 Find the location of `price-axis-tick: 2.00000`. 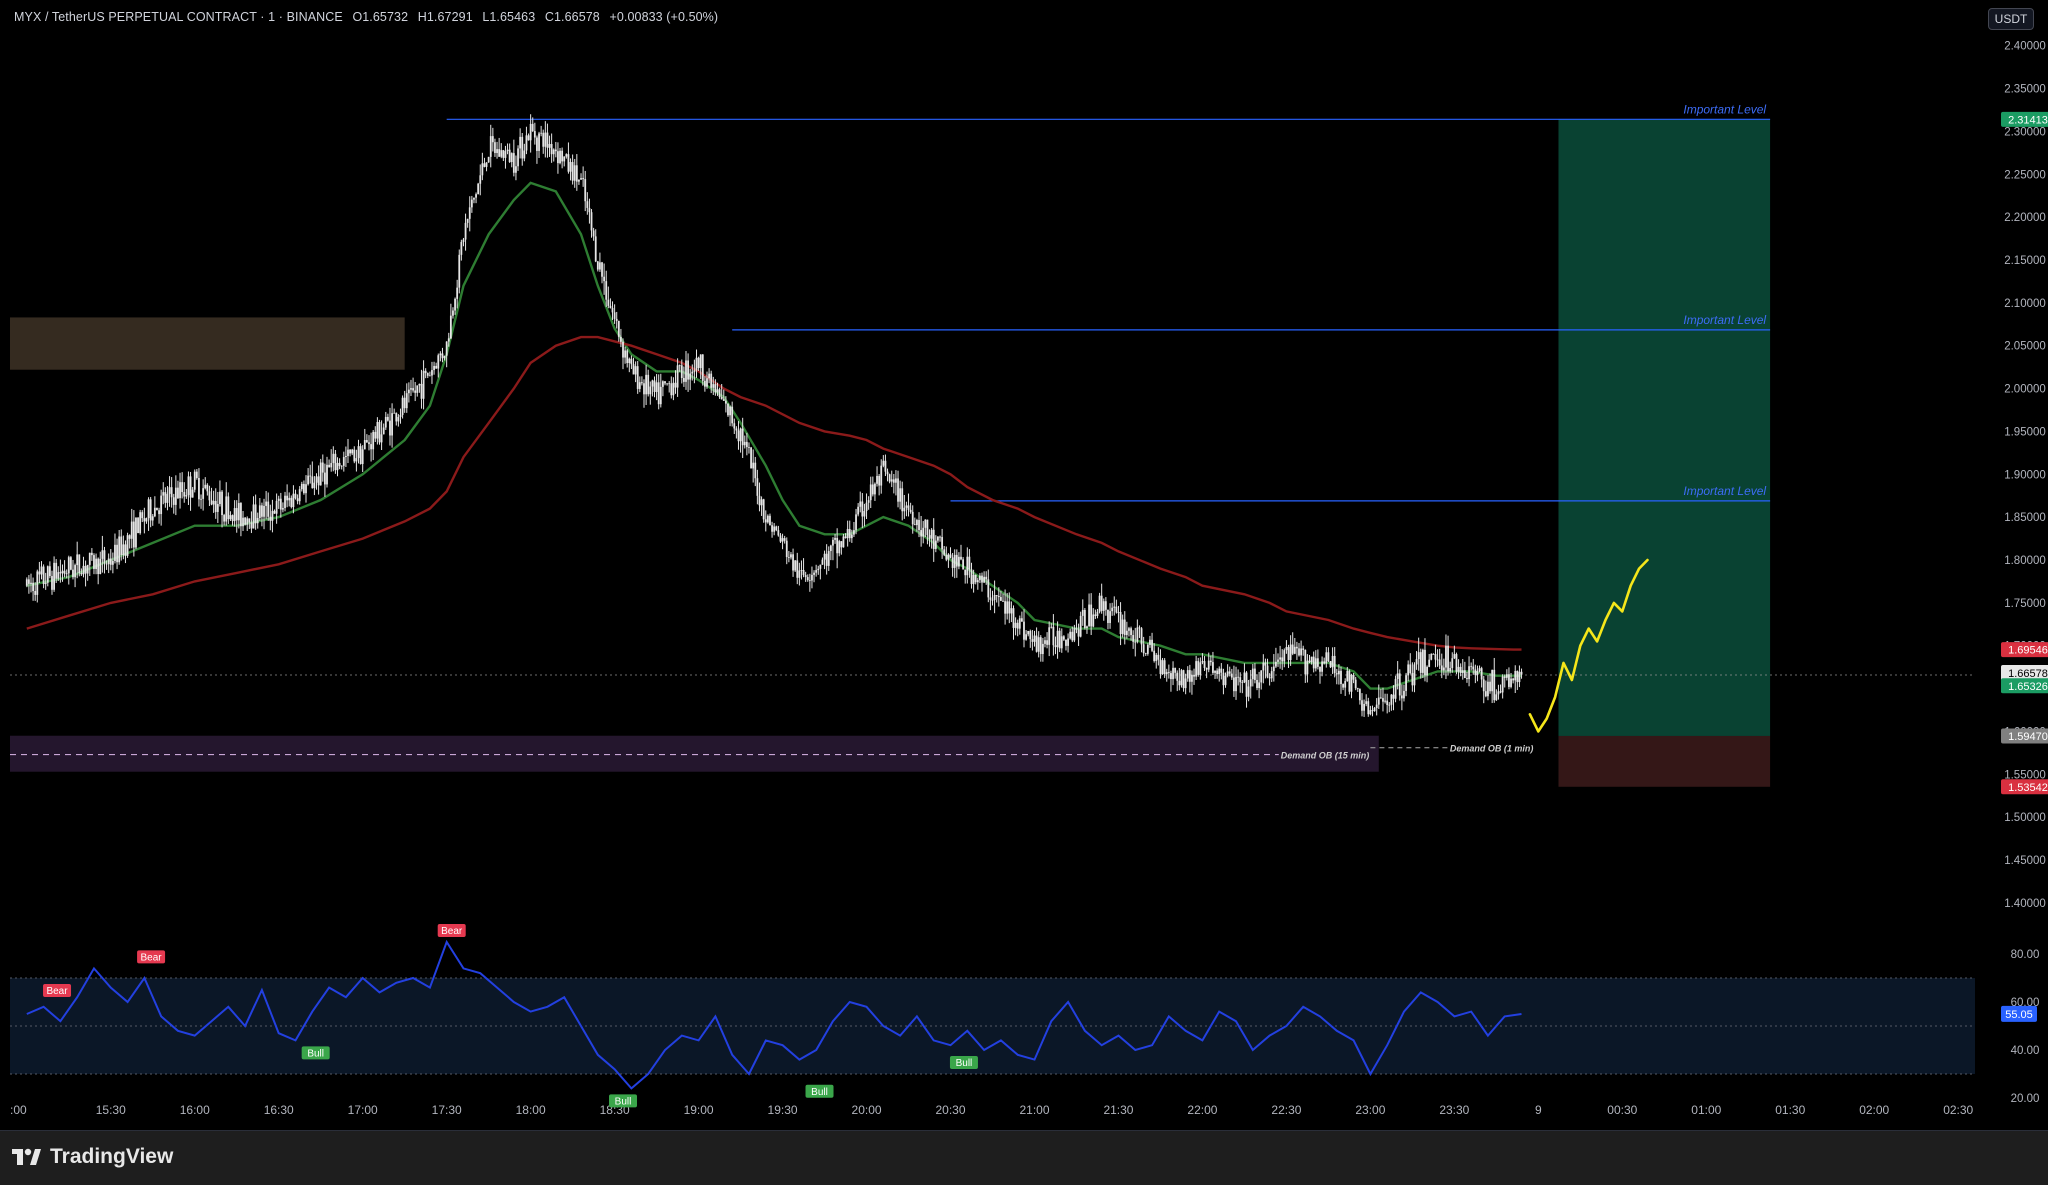

price-axis-tick: 2.00000 is located at coordinates (2025, 390).